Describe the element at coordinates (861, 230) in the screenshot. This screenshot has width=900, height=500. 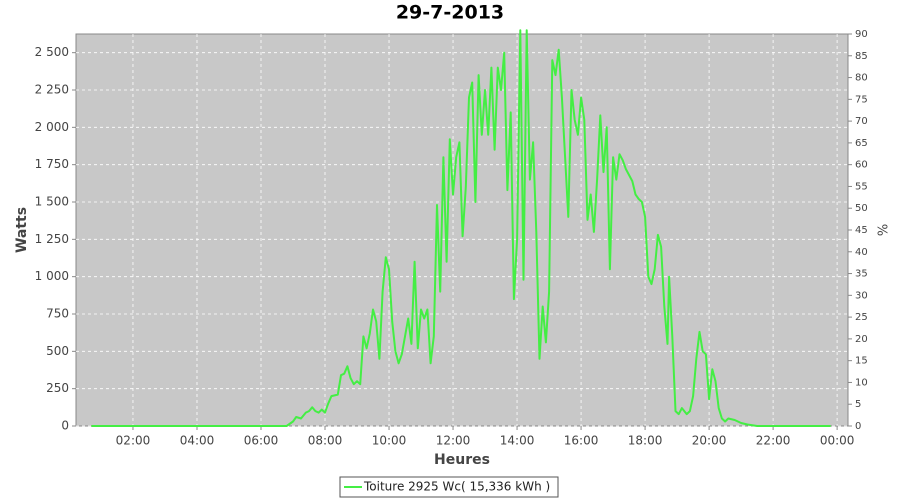
I see `y2-tick-label: 45` at that location.